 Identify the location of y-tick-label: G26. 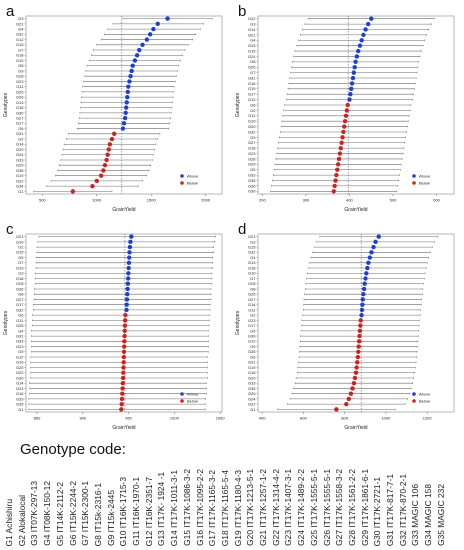
(252, 185).